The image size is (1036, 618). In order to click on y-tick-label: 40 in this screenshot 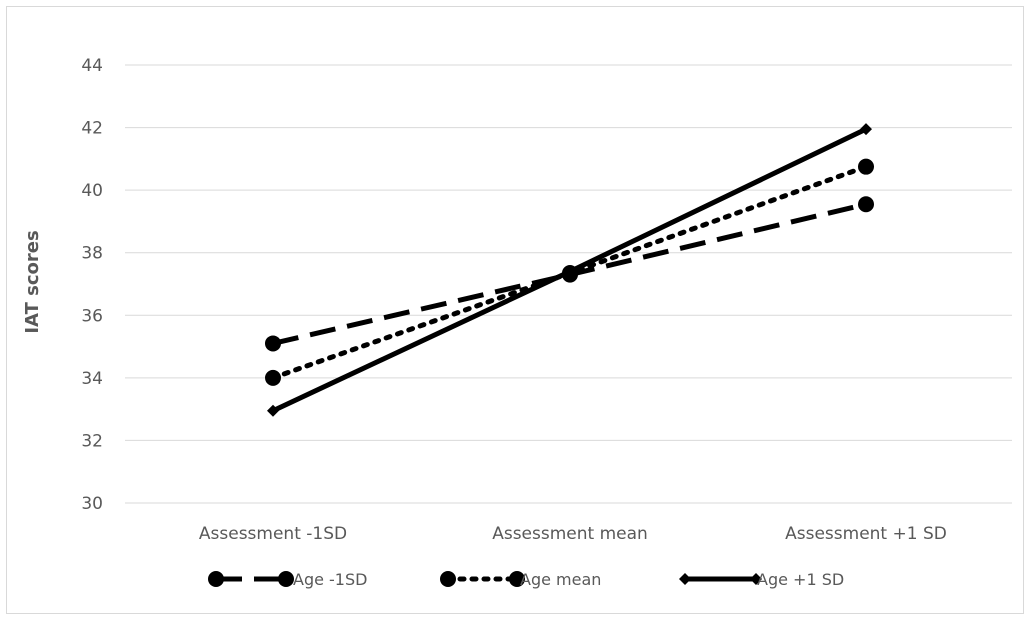, I will do `click(92, 191)`.